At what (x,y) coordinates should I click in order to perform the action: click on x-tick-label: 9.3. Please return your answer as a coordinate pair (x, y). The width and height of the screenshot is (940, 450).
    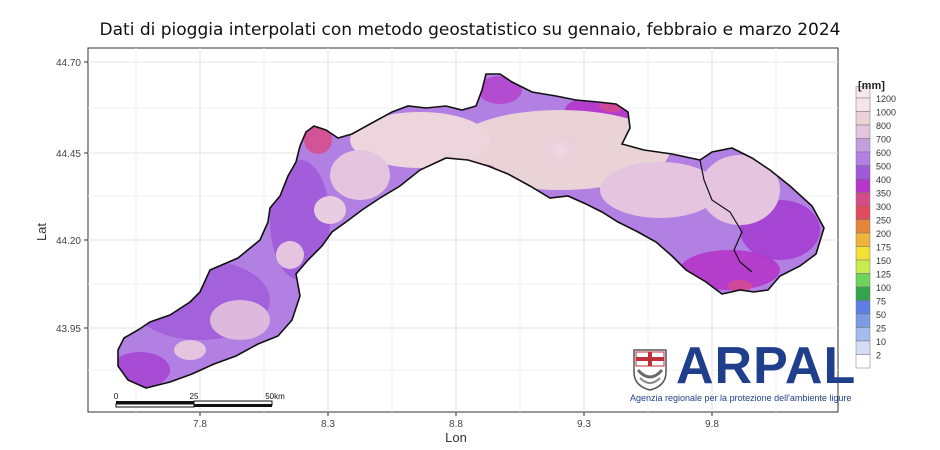
    Looking at the image, I should click on (584, 424).